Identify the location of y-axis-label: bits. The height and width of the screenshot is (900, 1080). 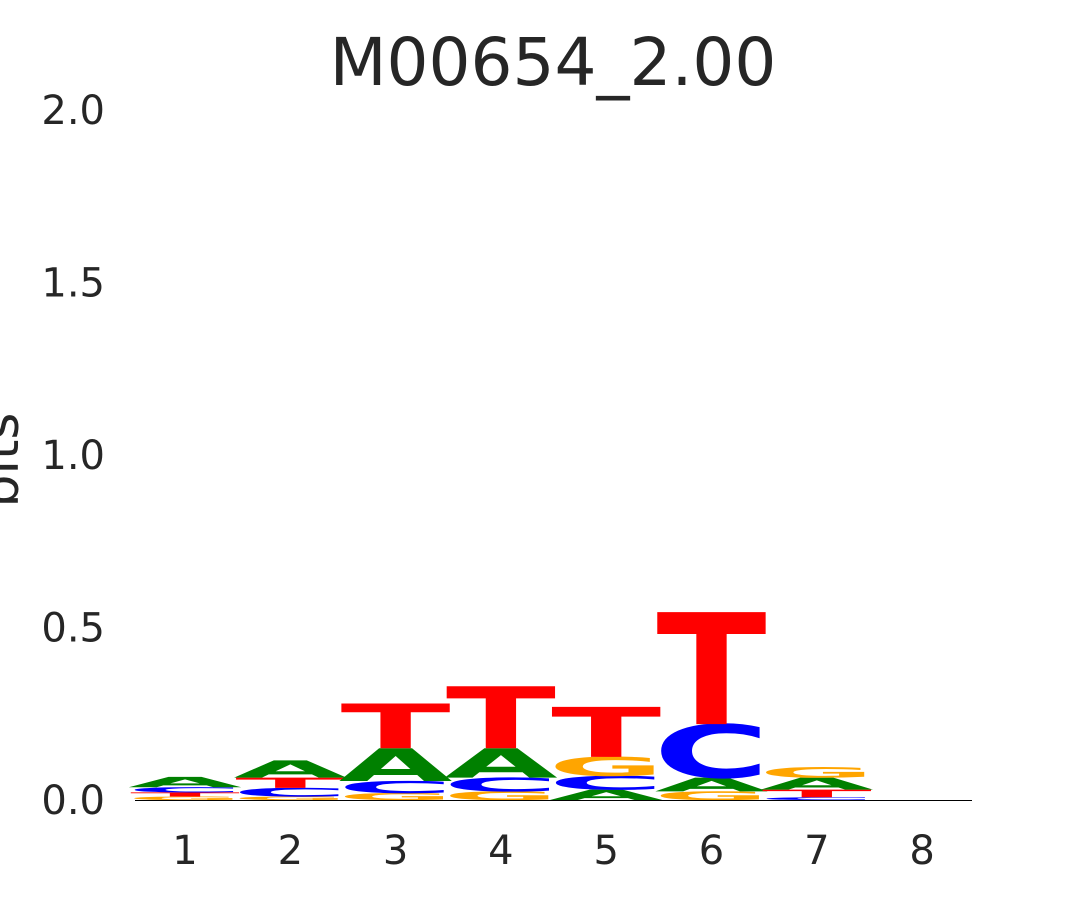
(15, 460).